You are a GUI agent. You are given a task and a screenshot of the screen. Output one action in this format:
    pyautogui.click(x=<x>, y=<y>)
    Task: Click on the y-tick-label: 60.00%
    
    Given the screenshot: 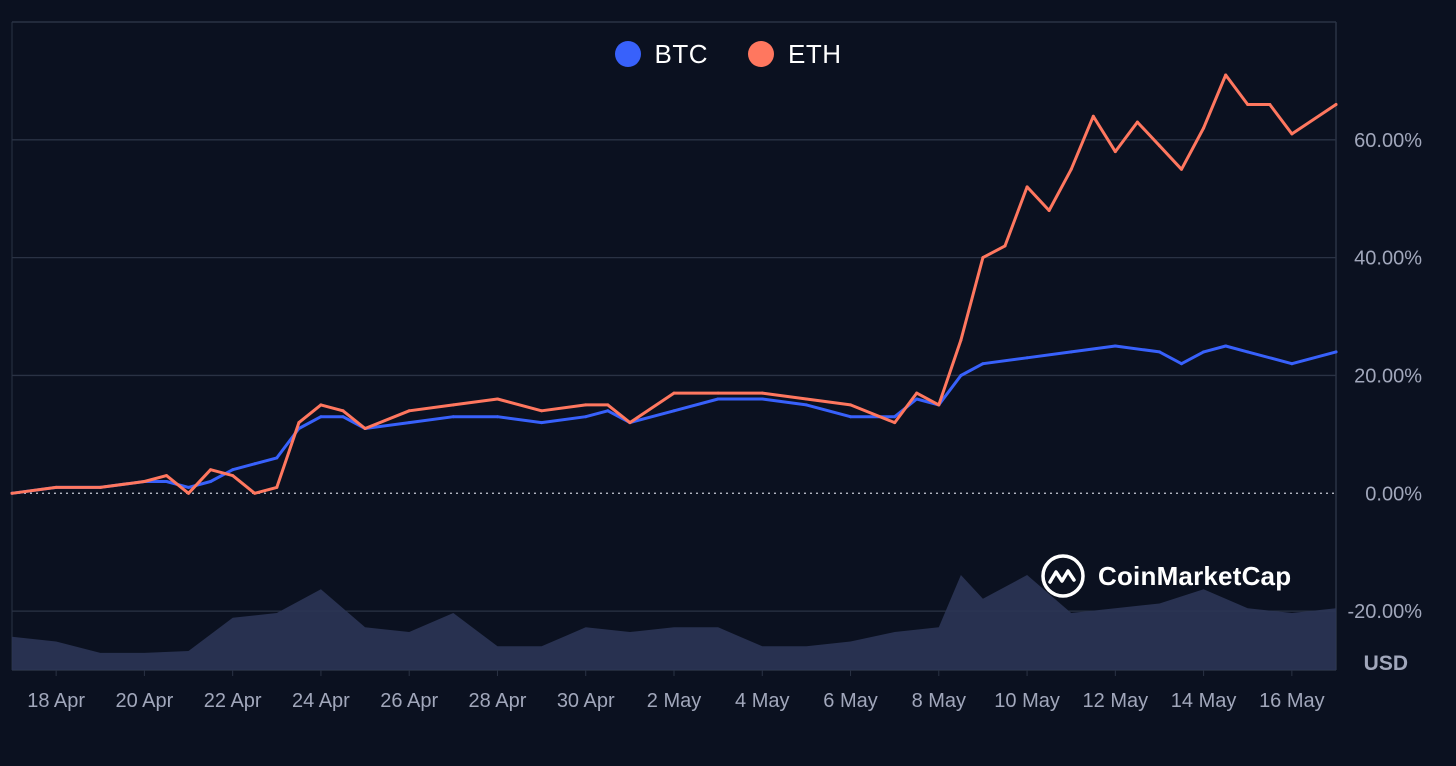 What is the action you would take?
    pyautogui.click(x=1388, y=141)
    